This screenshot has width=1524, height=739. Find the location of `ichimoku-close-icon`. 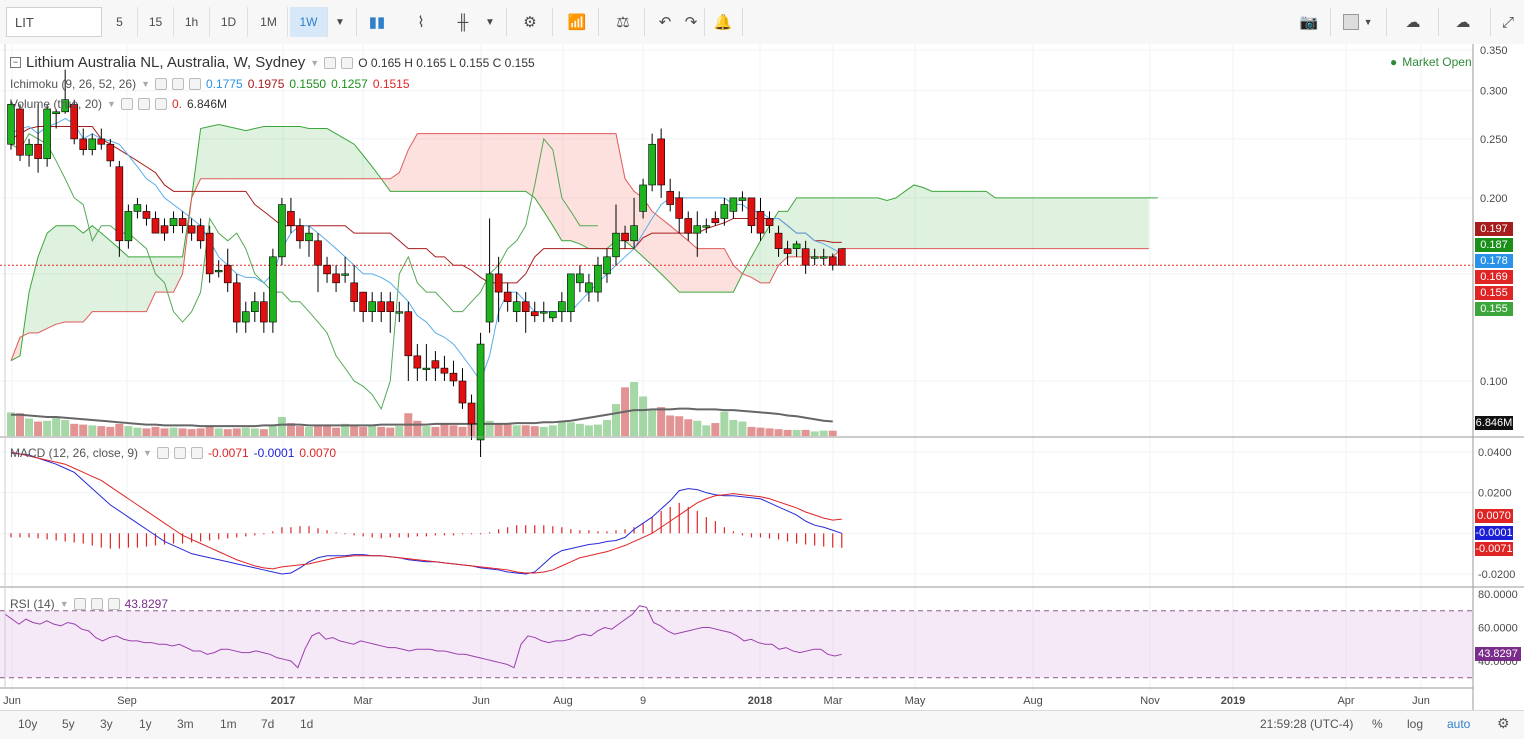

ichimoku-close-icon is located at coordinates (195, 84).